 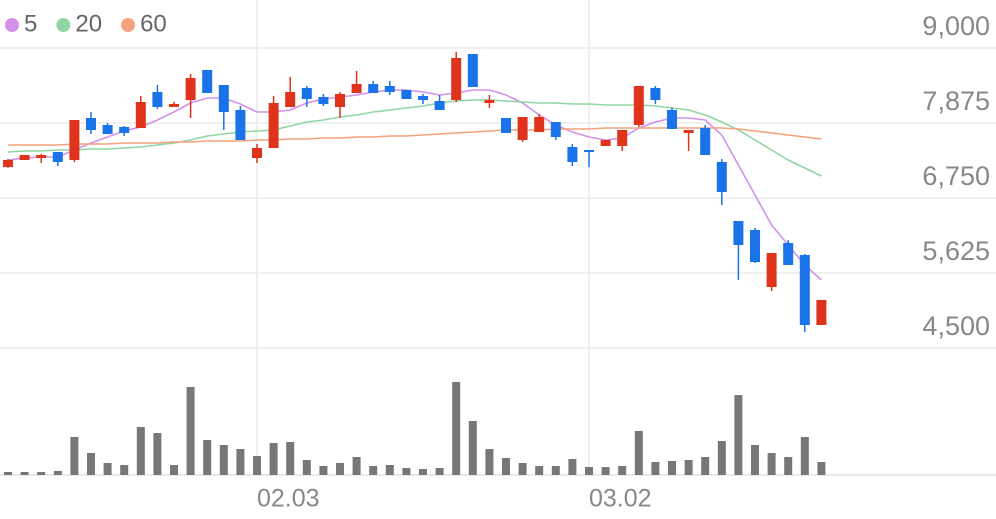 I want to click on y-tick-label: 9,000, so click(x=956, y=26).